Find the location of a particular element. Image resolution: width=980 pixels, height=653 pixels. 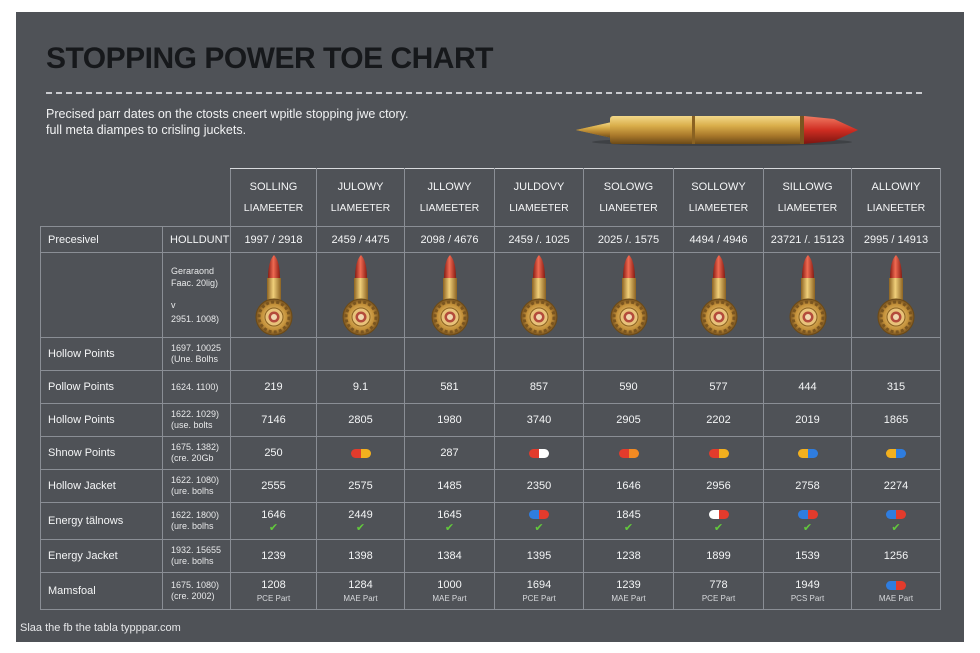

cell-value: 7146 is located at coordinates (273, 420).